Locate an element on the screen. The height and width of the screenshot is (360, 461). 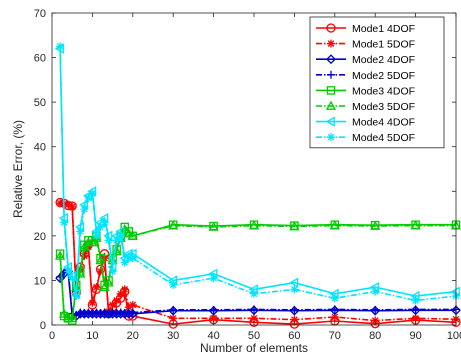
x-tick-label: 80 is located at coordinates (375, 336).